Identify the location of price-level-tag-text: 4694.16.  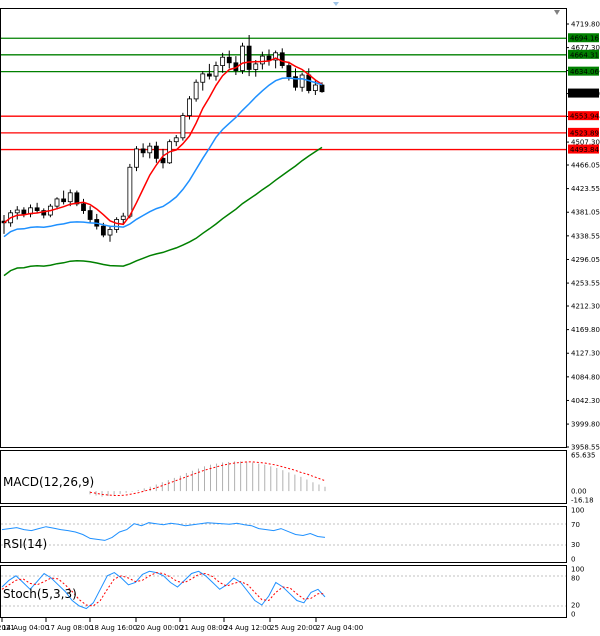
(584, 39).